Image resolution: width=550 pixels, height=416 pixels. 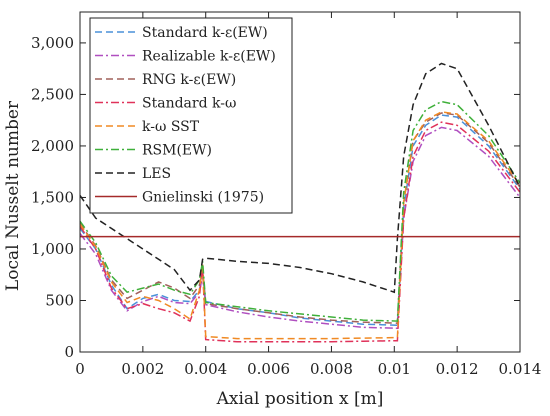 I want to click on x-tick-label: 0, so click(x=80, y=369).